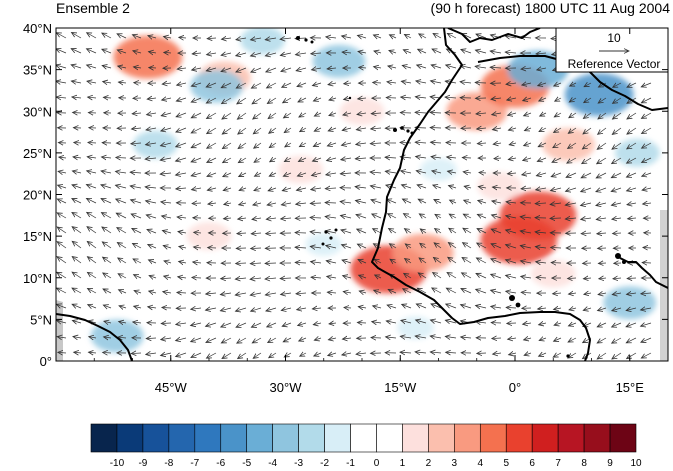 This screenshot has width=673, height=471. What do you see at coordinates (272, 463) in the screenshot?
I see `colorbar-label: -4` at bounding box center [272, 463].